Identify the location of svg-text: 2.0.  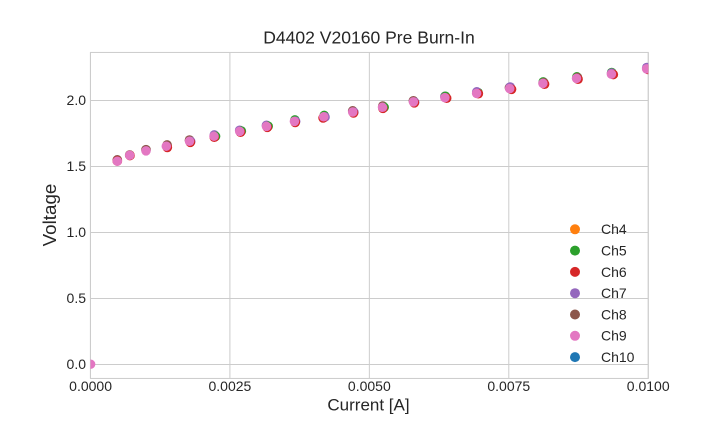
(77, 100).